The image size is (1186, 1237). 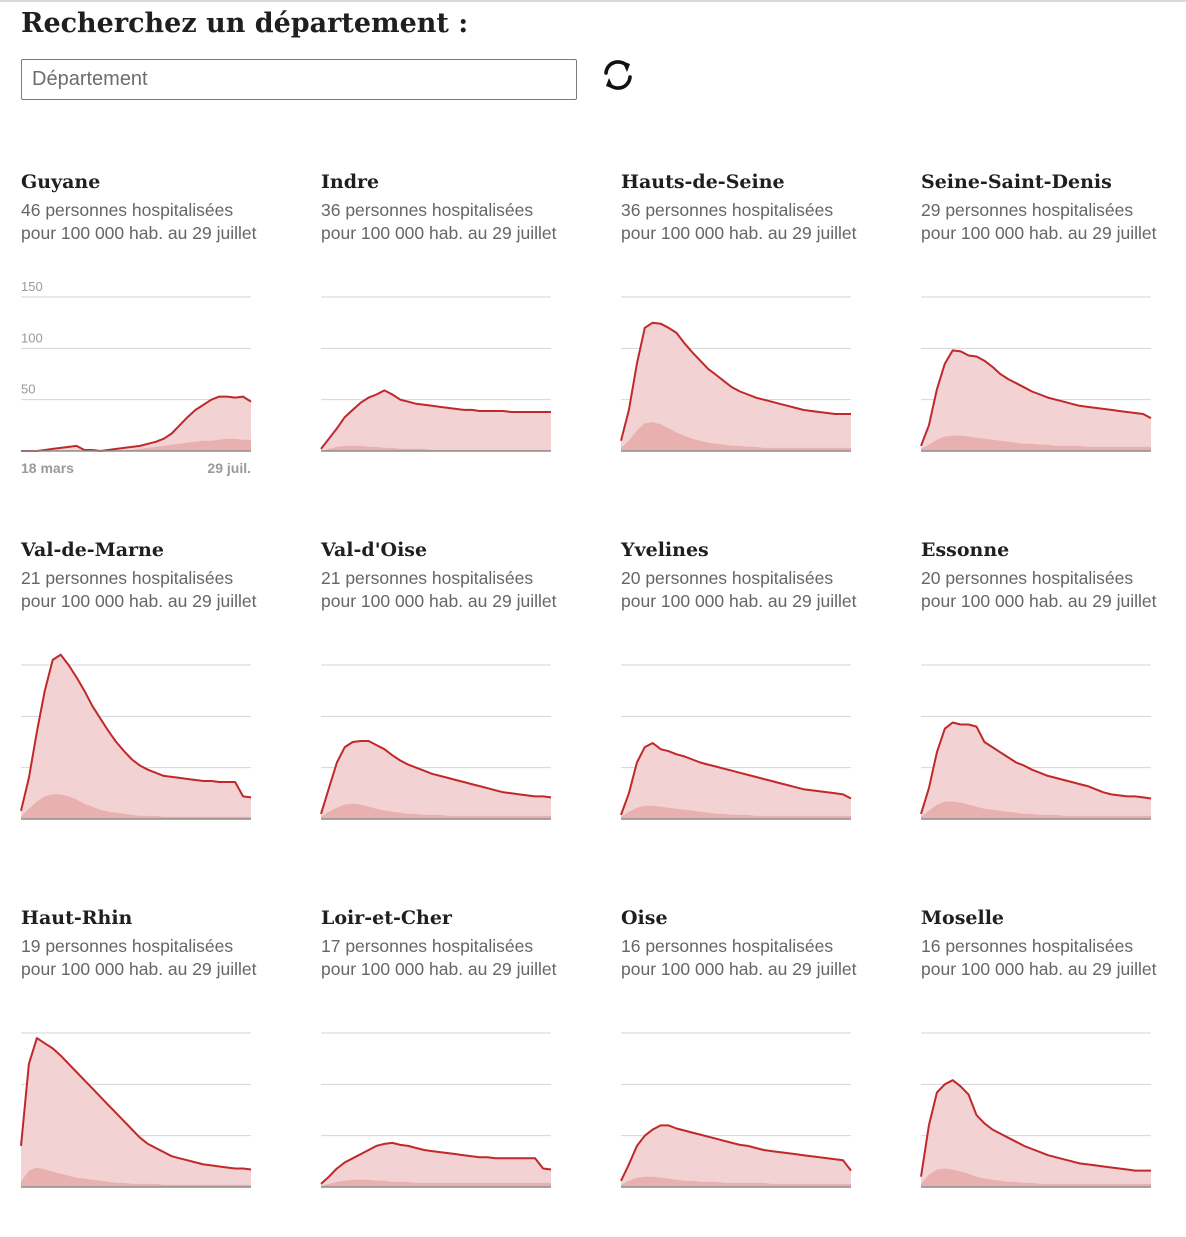 What do you see at coordinates (665, 550) in the screenshot?
I see `department-name: Yvelines` at bounding box center [665, 550].